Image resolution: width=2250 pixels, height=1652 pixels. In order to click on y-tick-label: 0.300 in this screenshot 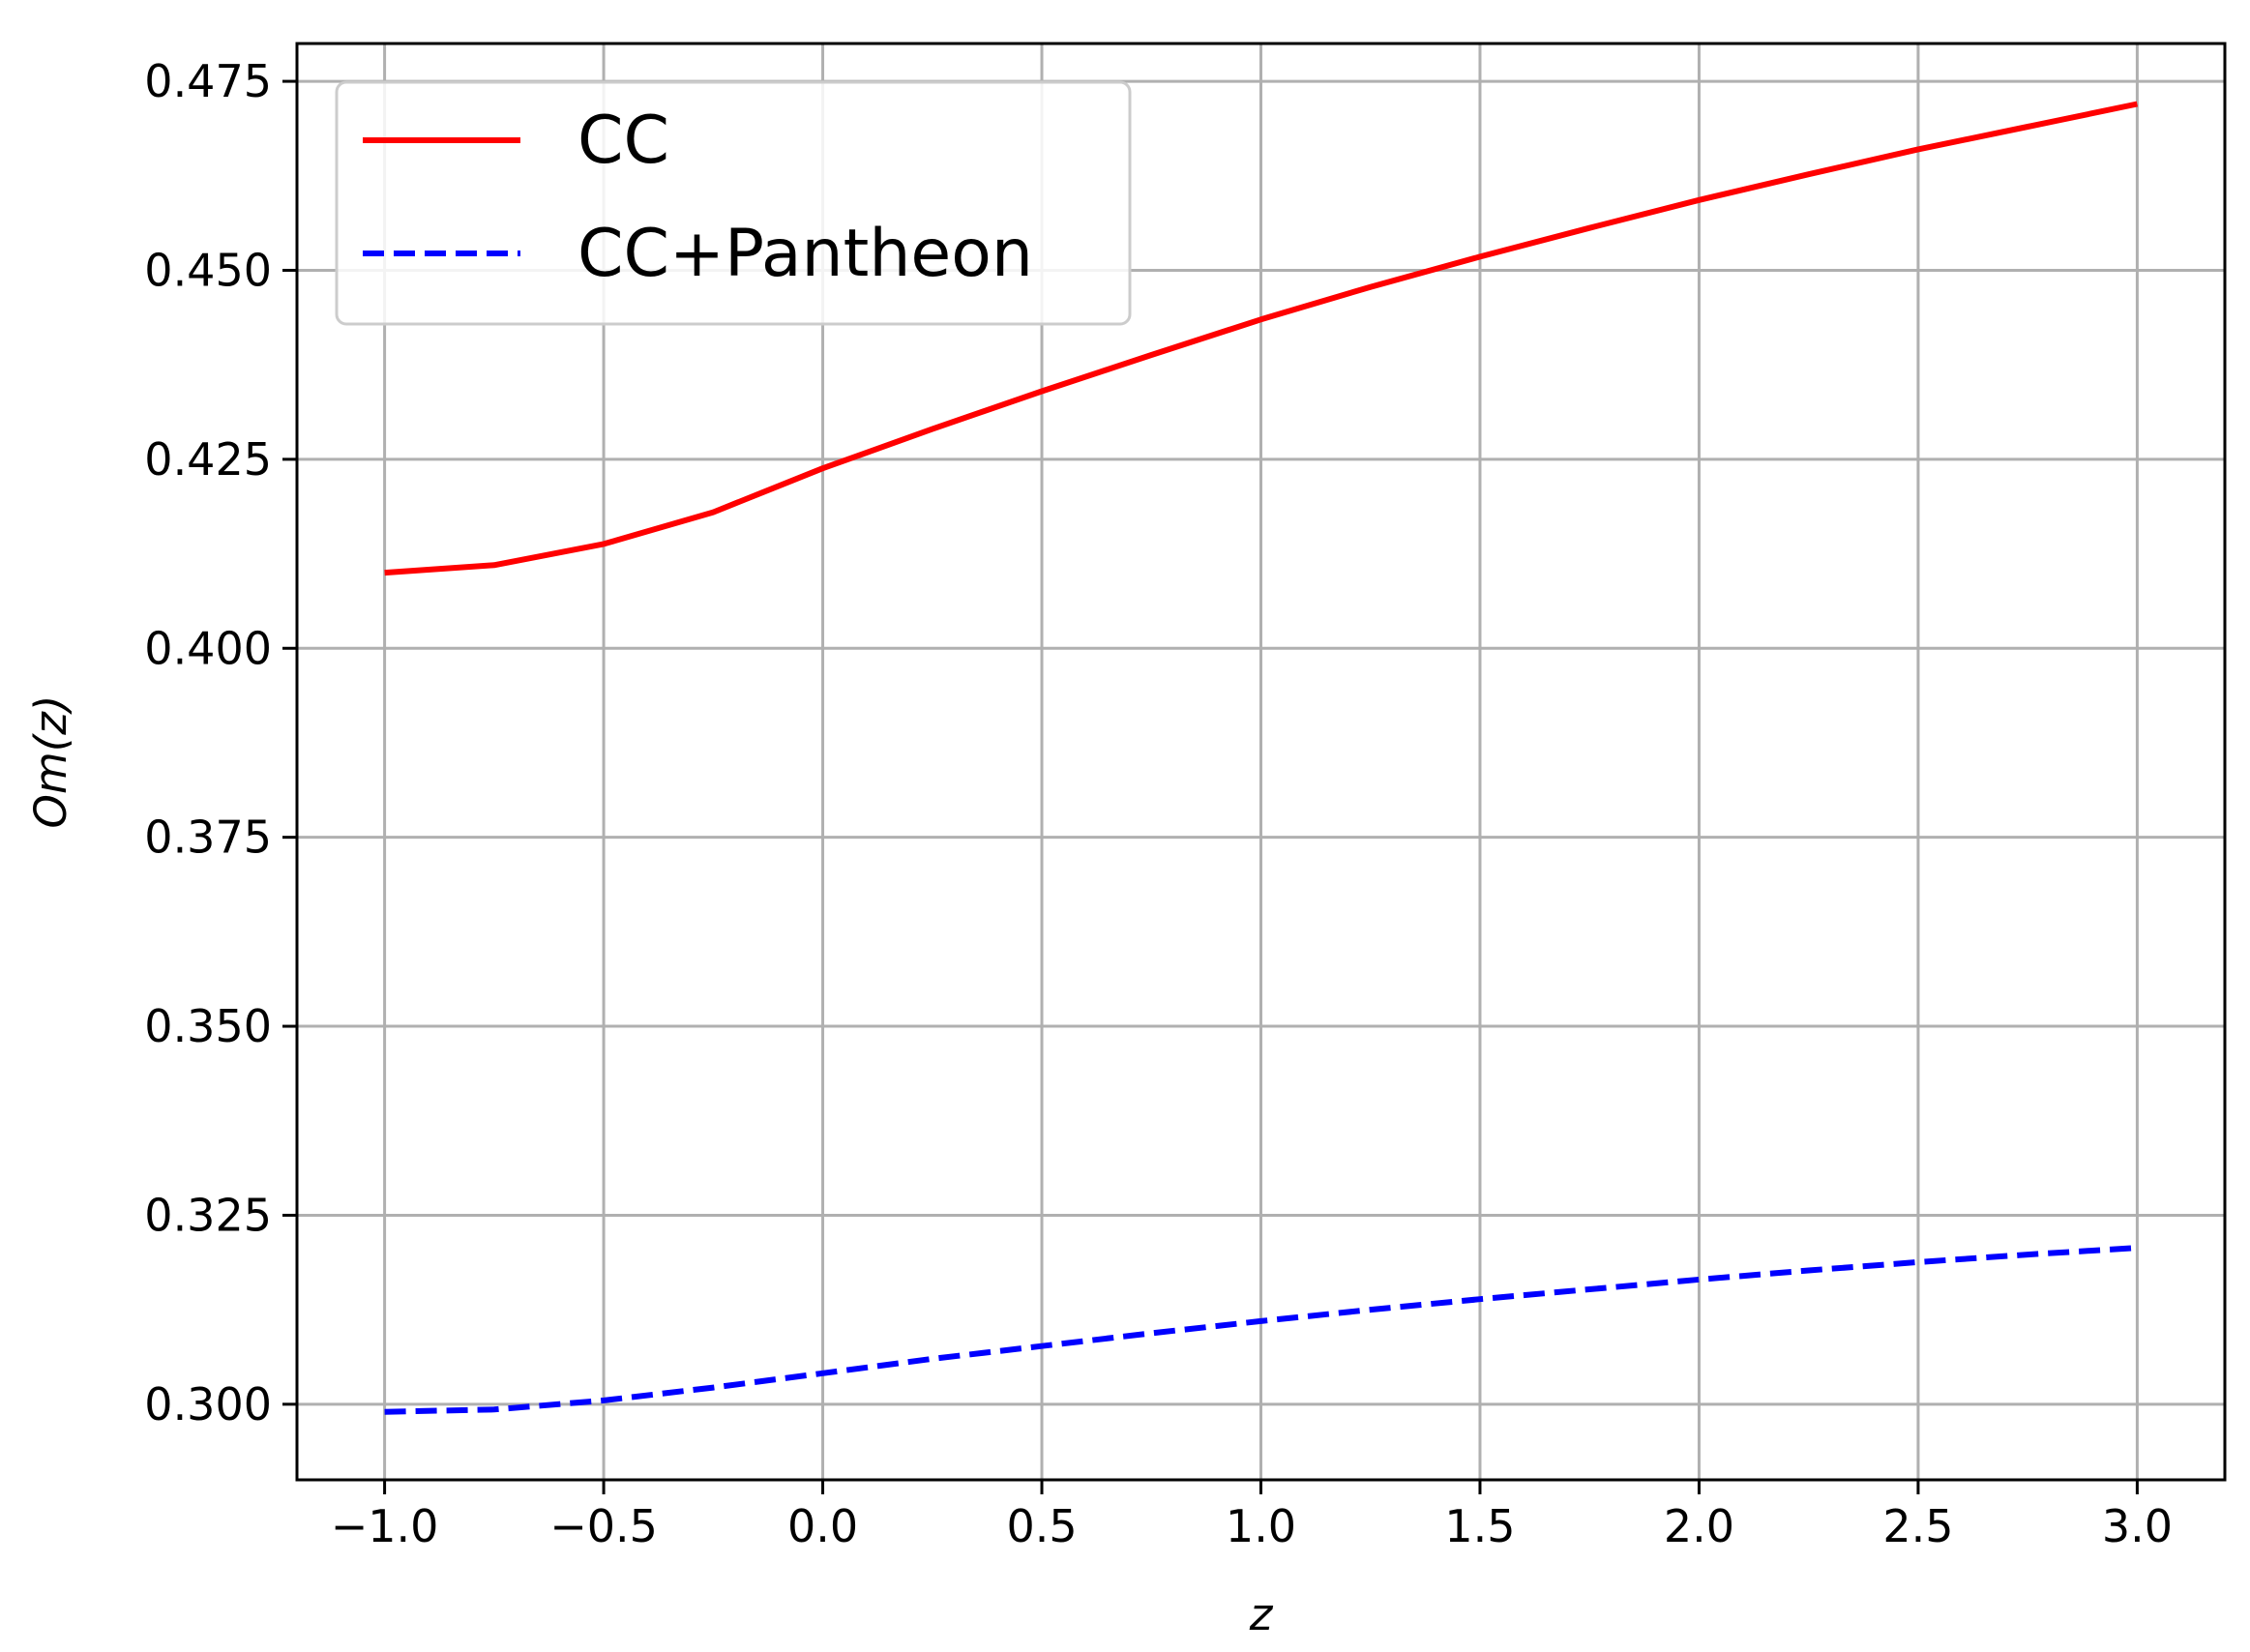, I will do `click(208, 1404)`.